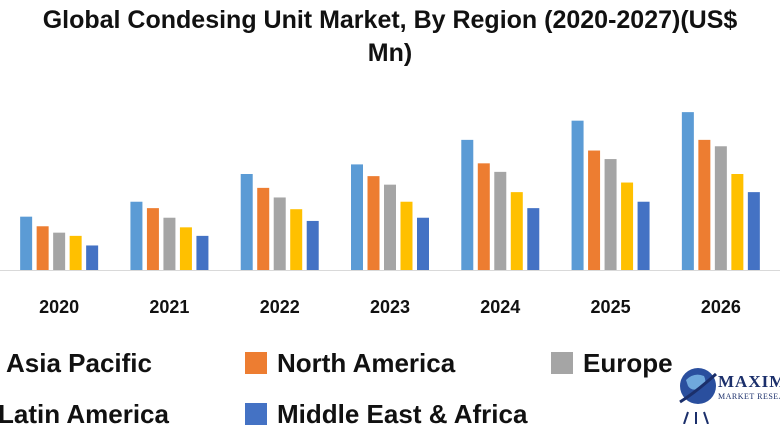 Image resolution: width=780 pixels, height=440 pixels. I want to click on x-tick-label-2025: 2025, so click(611, 307).